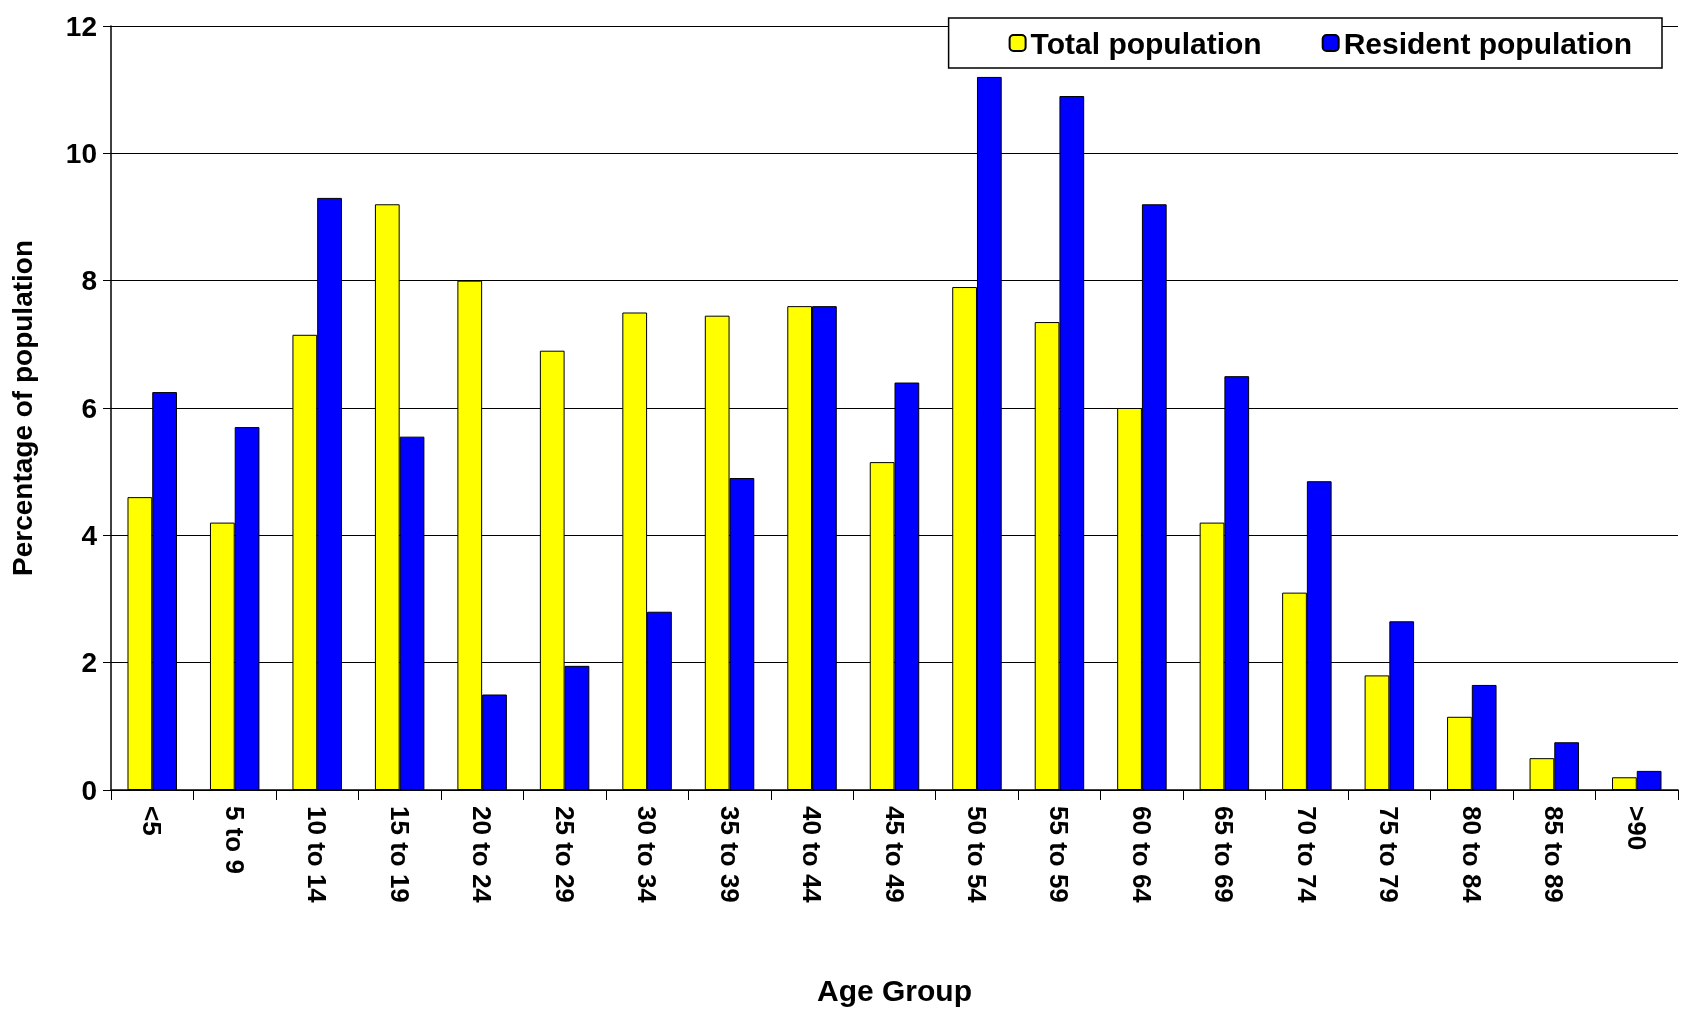  Describe the element at coordinates (152, 821) in the screenshot. I see `x-tick-label: <5` at that location.